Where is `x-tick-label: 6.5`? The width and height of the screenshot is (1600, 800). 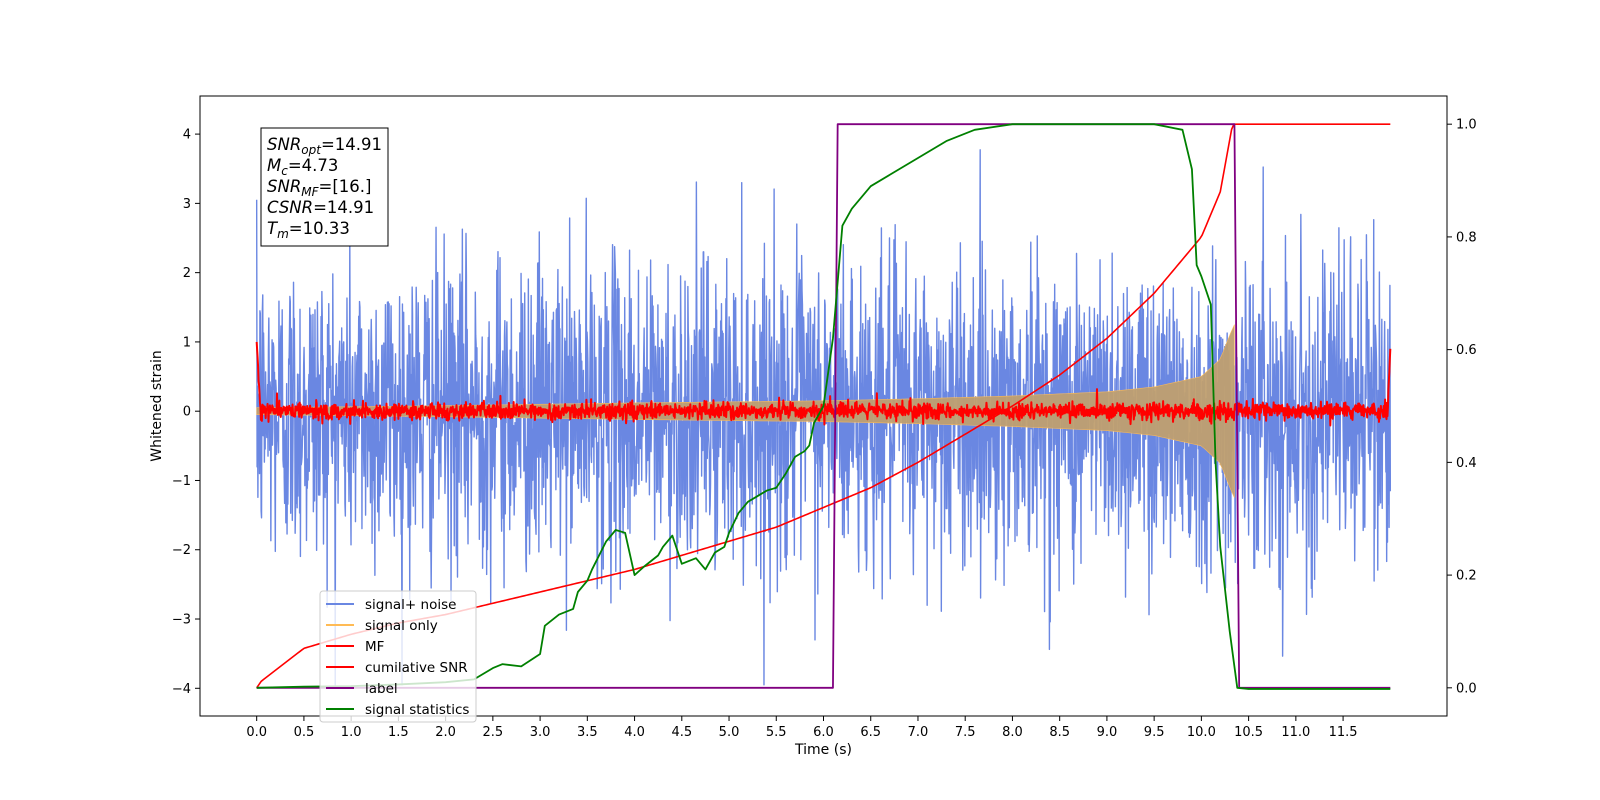
x-tick-label: 6.5 is located at coordinates (870, 732).